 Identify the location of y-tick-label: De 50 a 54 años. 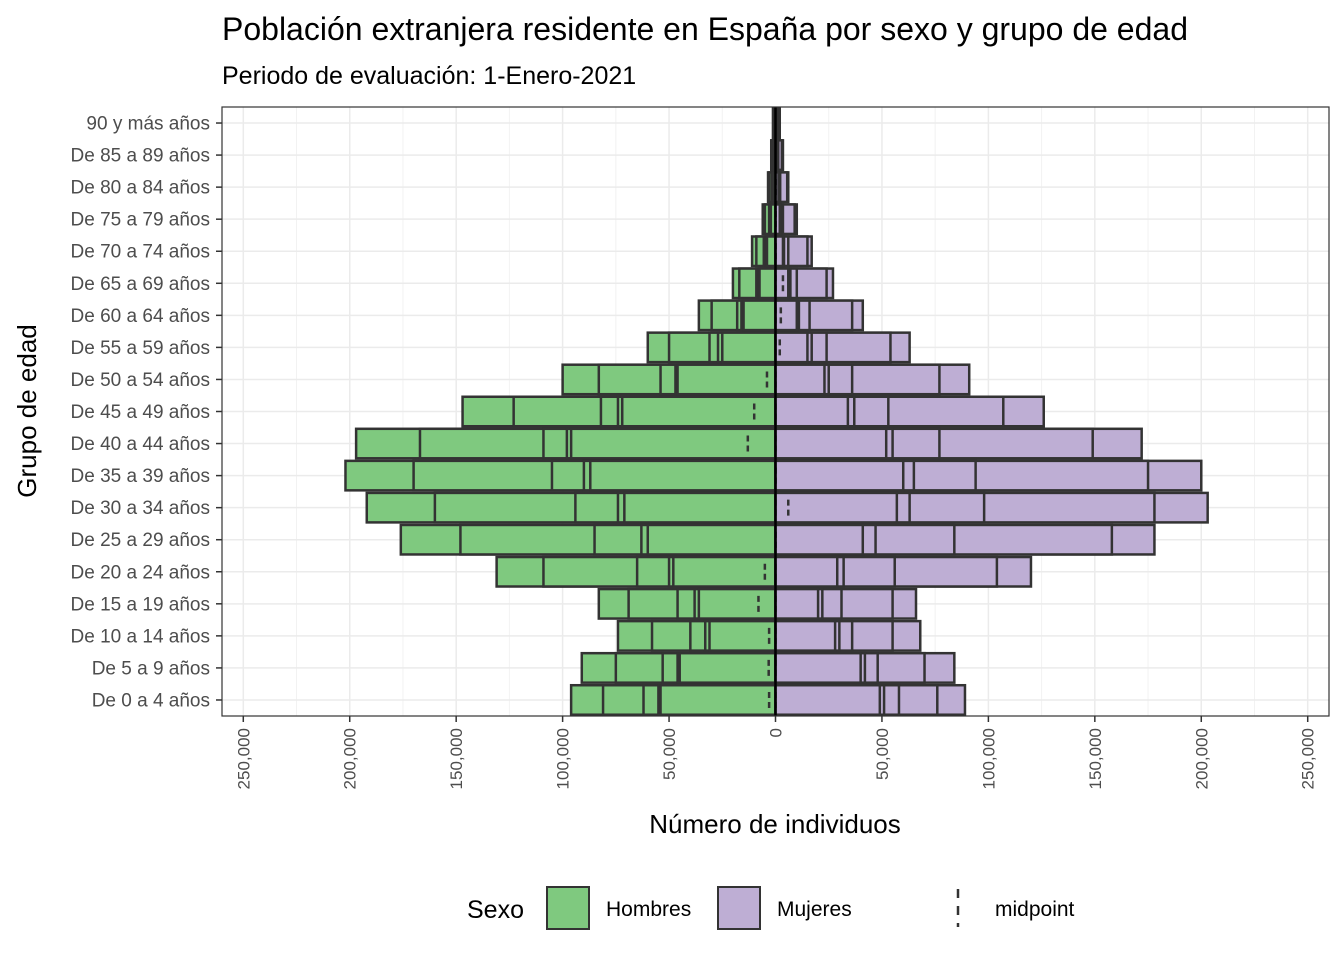
(140, 380).